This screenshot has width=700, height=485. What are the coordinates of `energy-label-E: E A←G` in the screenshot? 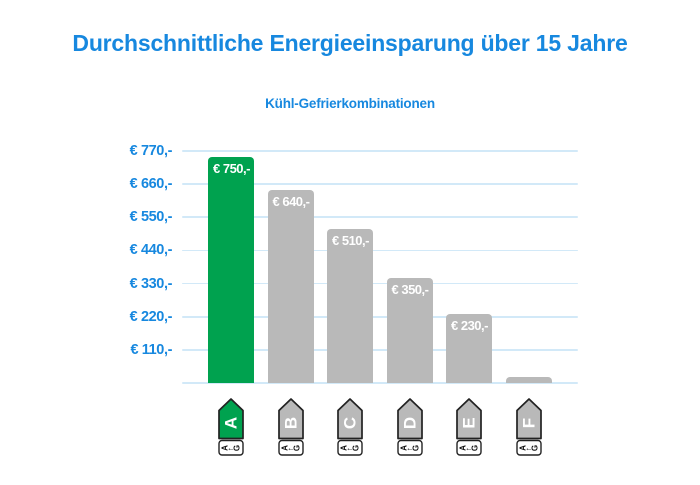 It's located at (469, 427).